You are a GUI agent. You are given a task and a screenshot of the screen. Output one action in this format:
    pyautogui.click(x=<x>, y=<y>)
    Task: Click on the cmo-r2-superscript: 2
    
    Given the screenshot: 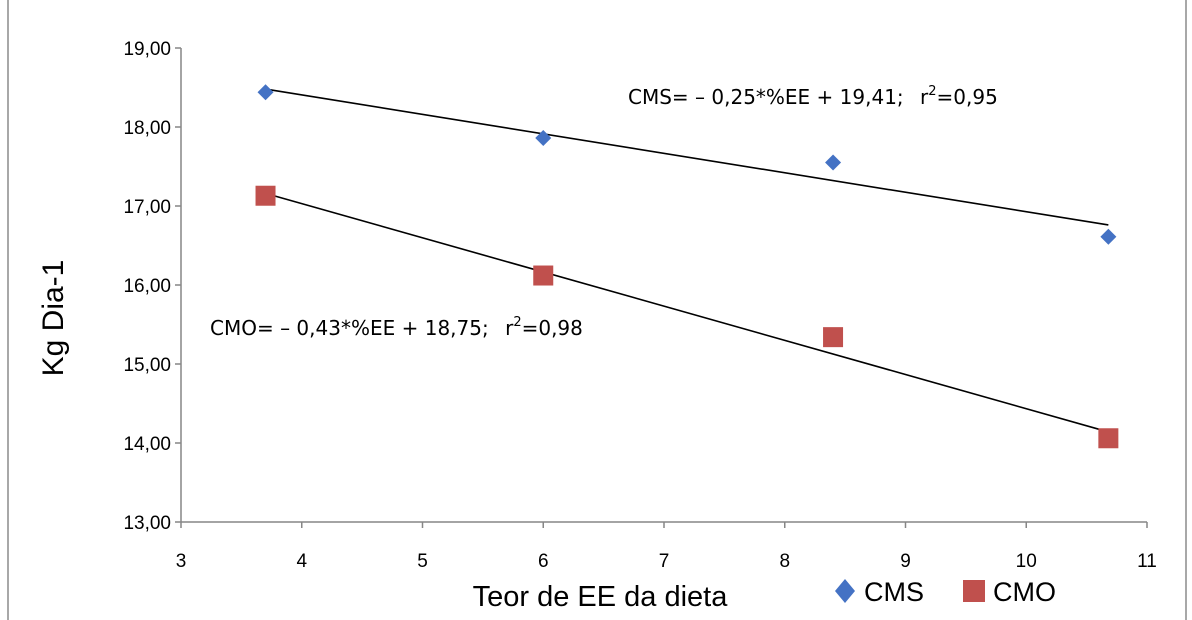 What is the action you would take?
    pyautogui.click(x=517, y=322)
    